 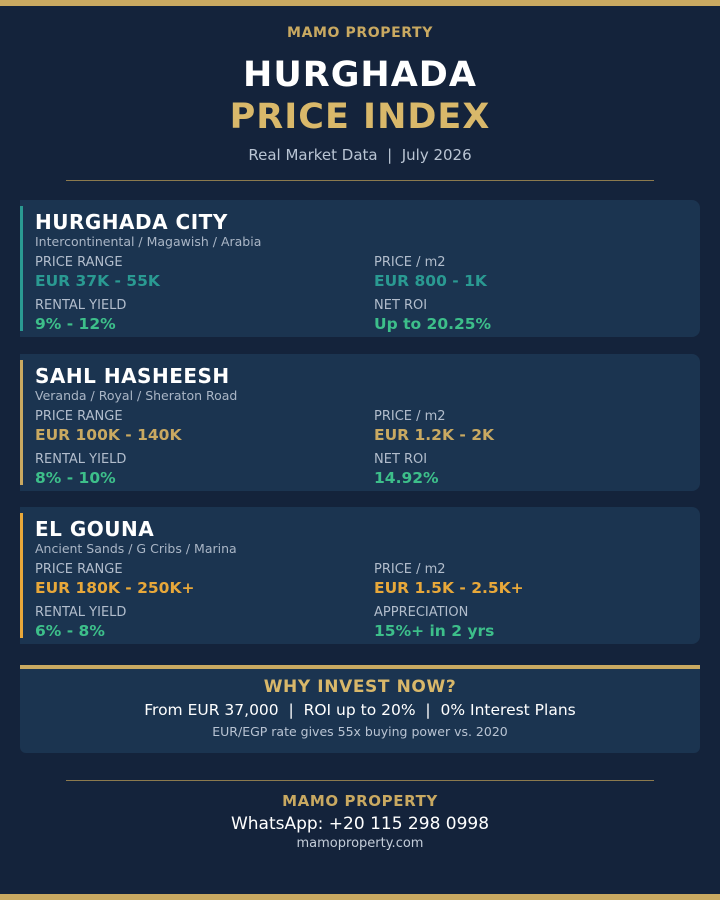 What do you see at coordinates (360, 687) in the screenshot?
I see `why-invest-heading: WHY INVEST NOW?` at bounding box center [360, 687].